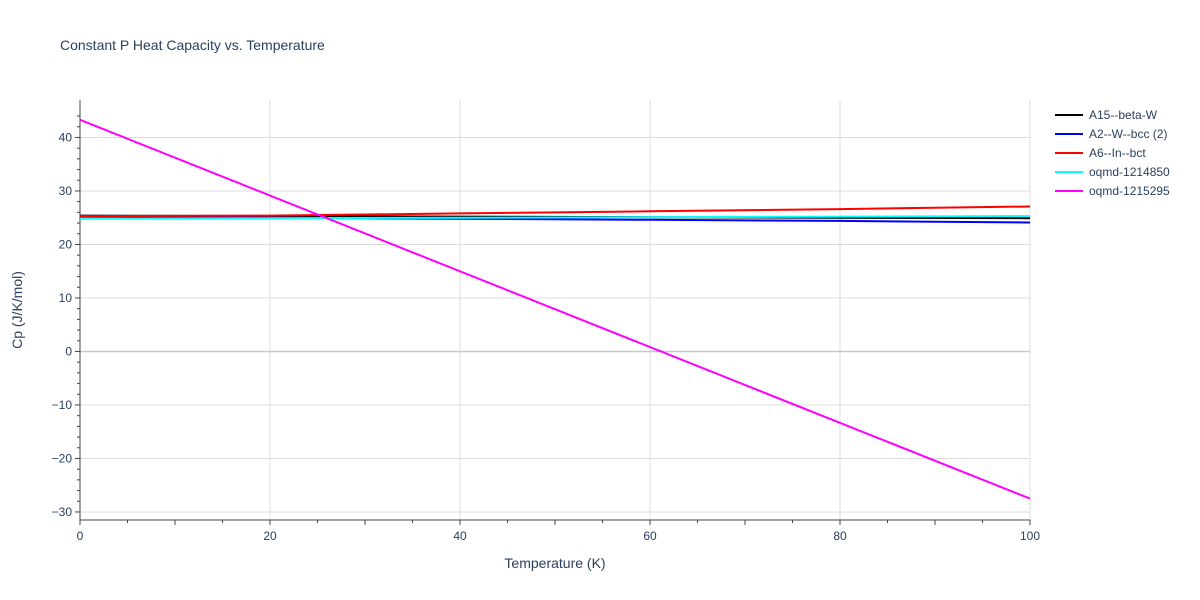 This screenshot has width=1200, height=600. I want to click on chart-title: Constant P Heat Capacity vs. Temperature, so click(192, 45).